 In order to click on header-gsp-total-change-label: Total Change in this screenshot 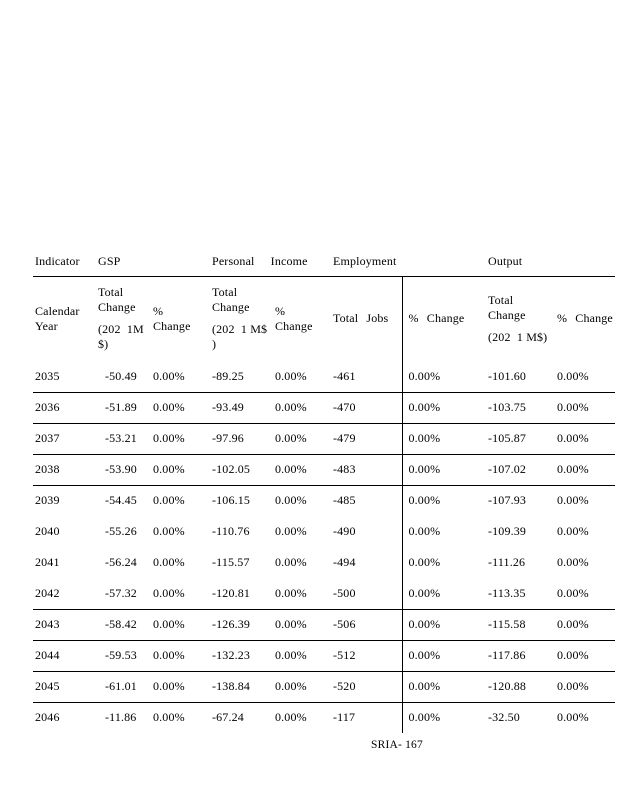, I will do `click(117, 300)`.